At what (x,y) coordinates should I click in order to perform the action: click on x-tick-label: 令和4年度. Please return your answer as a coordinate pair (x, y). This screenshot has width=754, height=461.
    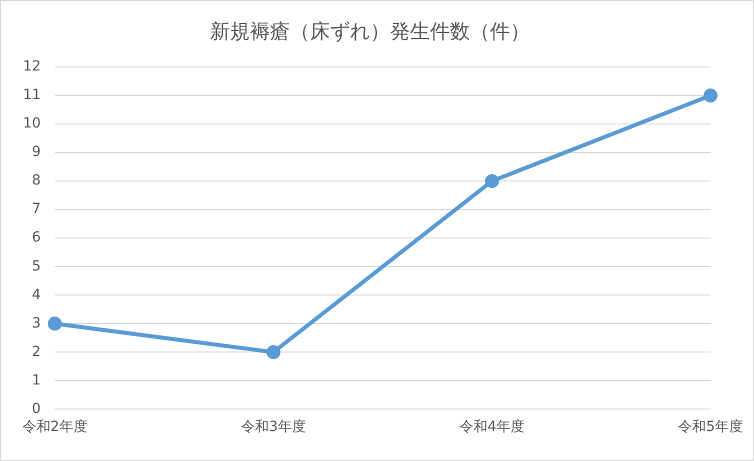
    Looking at the image, I should click on (492, 427).